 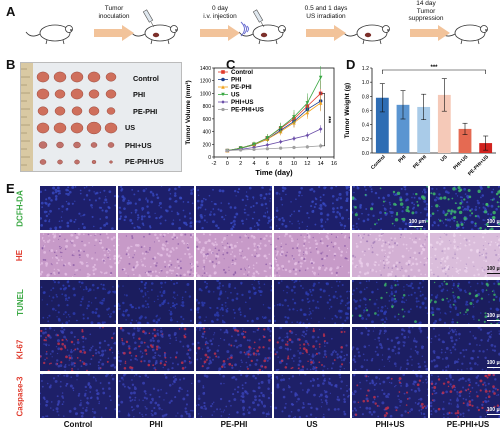 What do you see at coordinates (234, 208) in the screenshot?
I see `micrograph-cells` at bounding box center [234, 208].